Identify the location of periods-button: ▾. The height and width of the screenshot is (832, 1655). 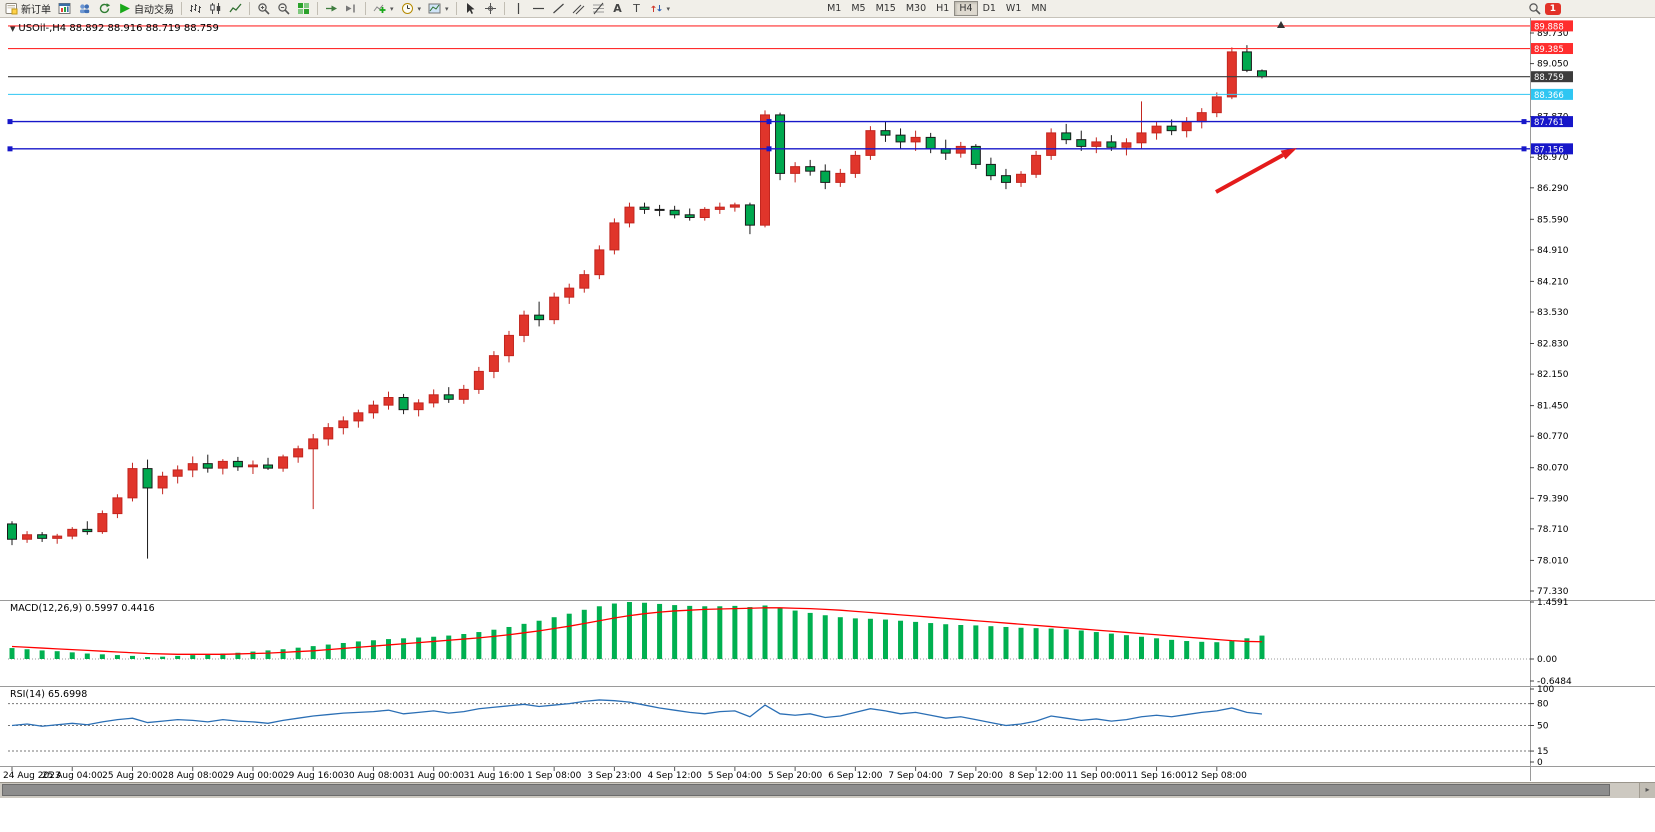
(411, 9).